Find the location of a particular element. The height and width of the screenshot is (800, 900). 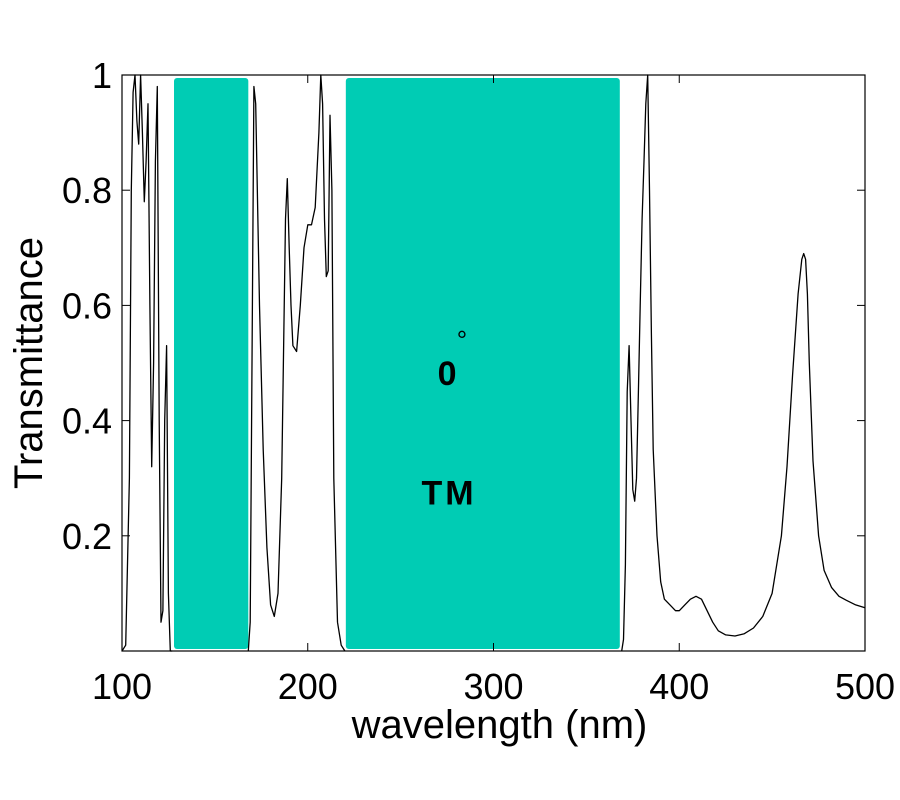

y-tick-label: 0.6 is located at coordinates (87, 305).